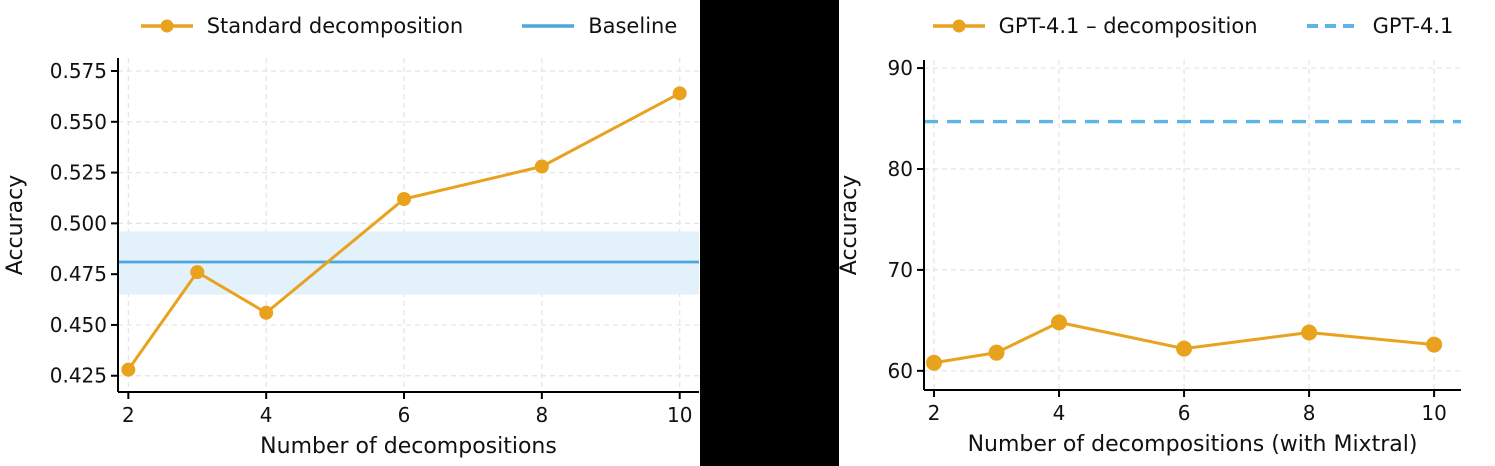 The height and width of the screenshot is (466, 1495). Describe the element at coordinates (1128, 25) in the screenshot. I see `legend-label-gpt41-decomposition: GPT-4.1 – decomposition` at that location.